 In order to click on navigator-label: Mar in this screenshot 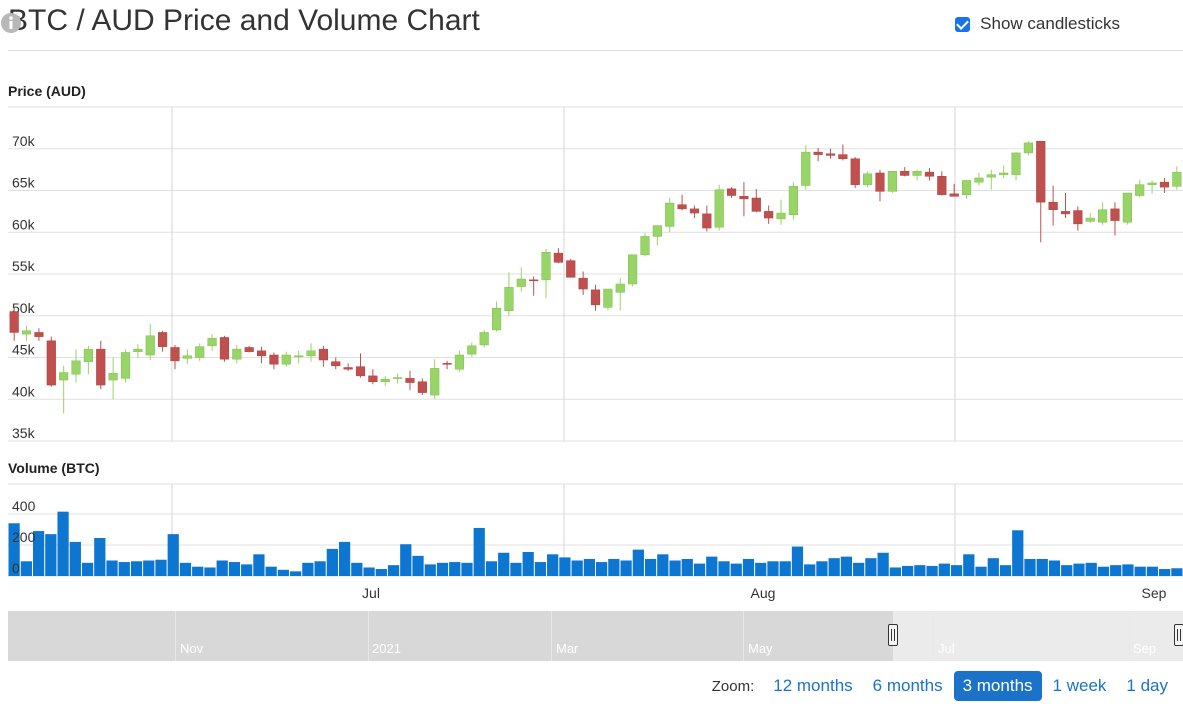, I will do `click(567, 648)`.